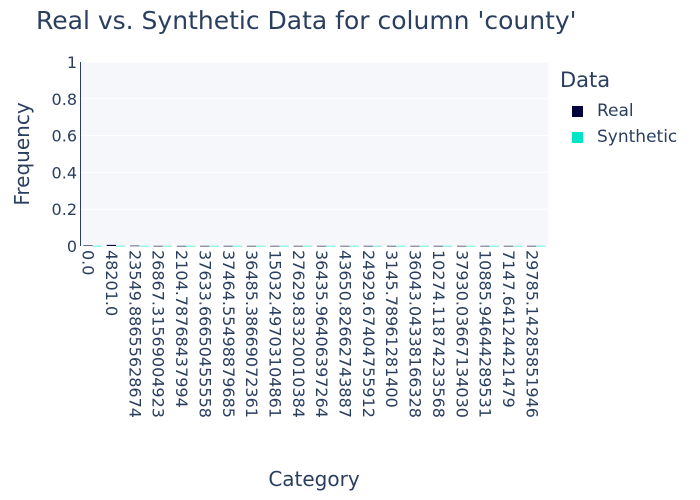  I want to click on y-tick-label: 0.4, so click(64, 172).